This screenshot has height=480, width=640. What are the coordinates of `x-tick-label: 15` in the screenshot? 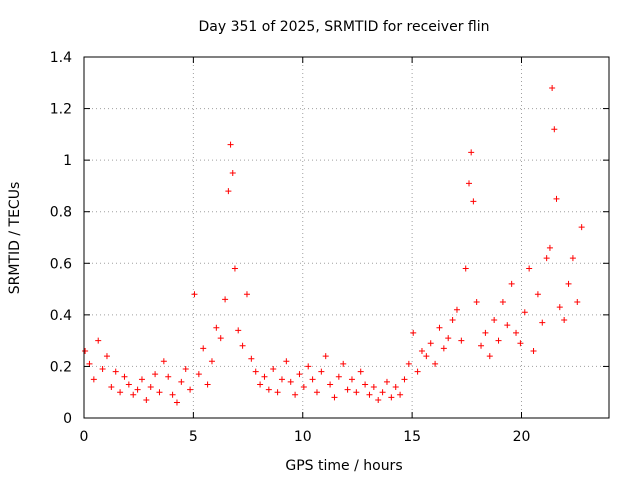 It's located at (412, 437).